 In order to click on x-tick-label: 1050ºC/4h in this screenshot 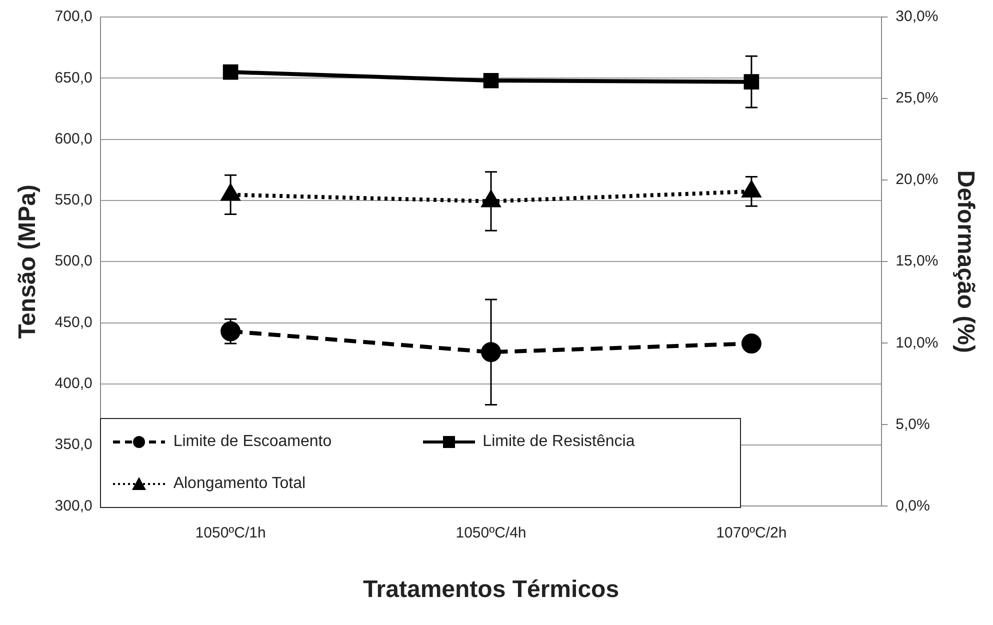, I will do `click(491, 533)`.